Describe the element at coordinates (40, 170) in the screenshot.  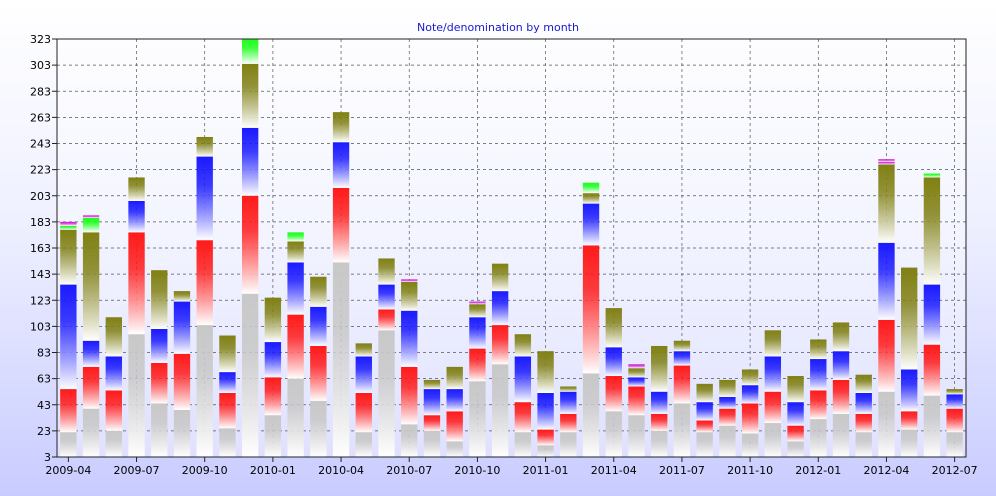
I see `y-tick-label: 223` at that location.